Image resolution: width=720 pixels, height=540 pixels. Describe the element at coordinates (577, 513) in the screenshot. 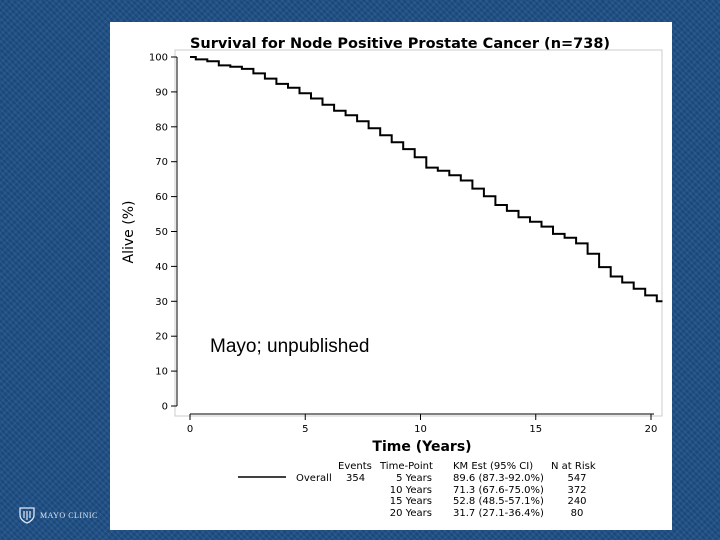

I see `table-n-at-risk-20: 80` at that location.